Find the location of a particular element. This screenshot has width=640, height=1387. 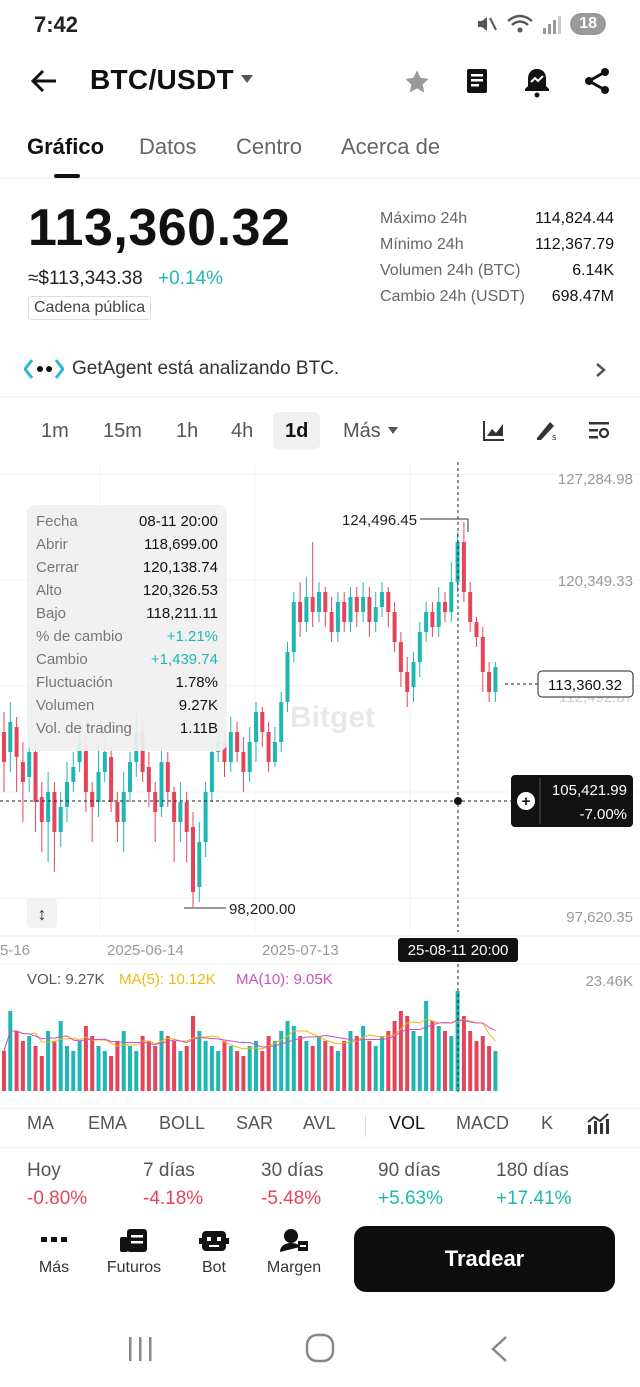

perf-item: 7 días -4.18% is located at coordinates (173, 1185).